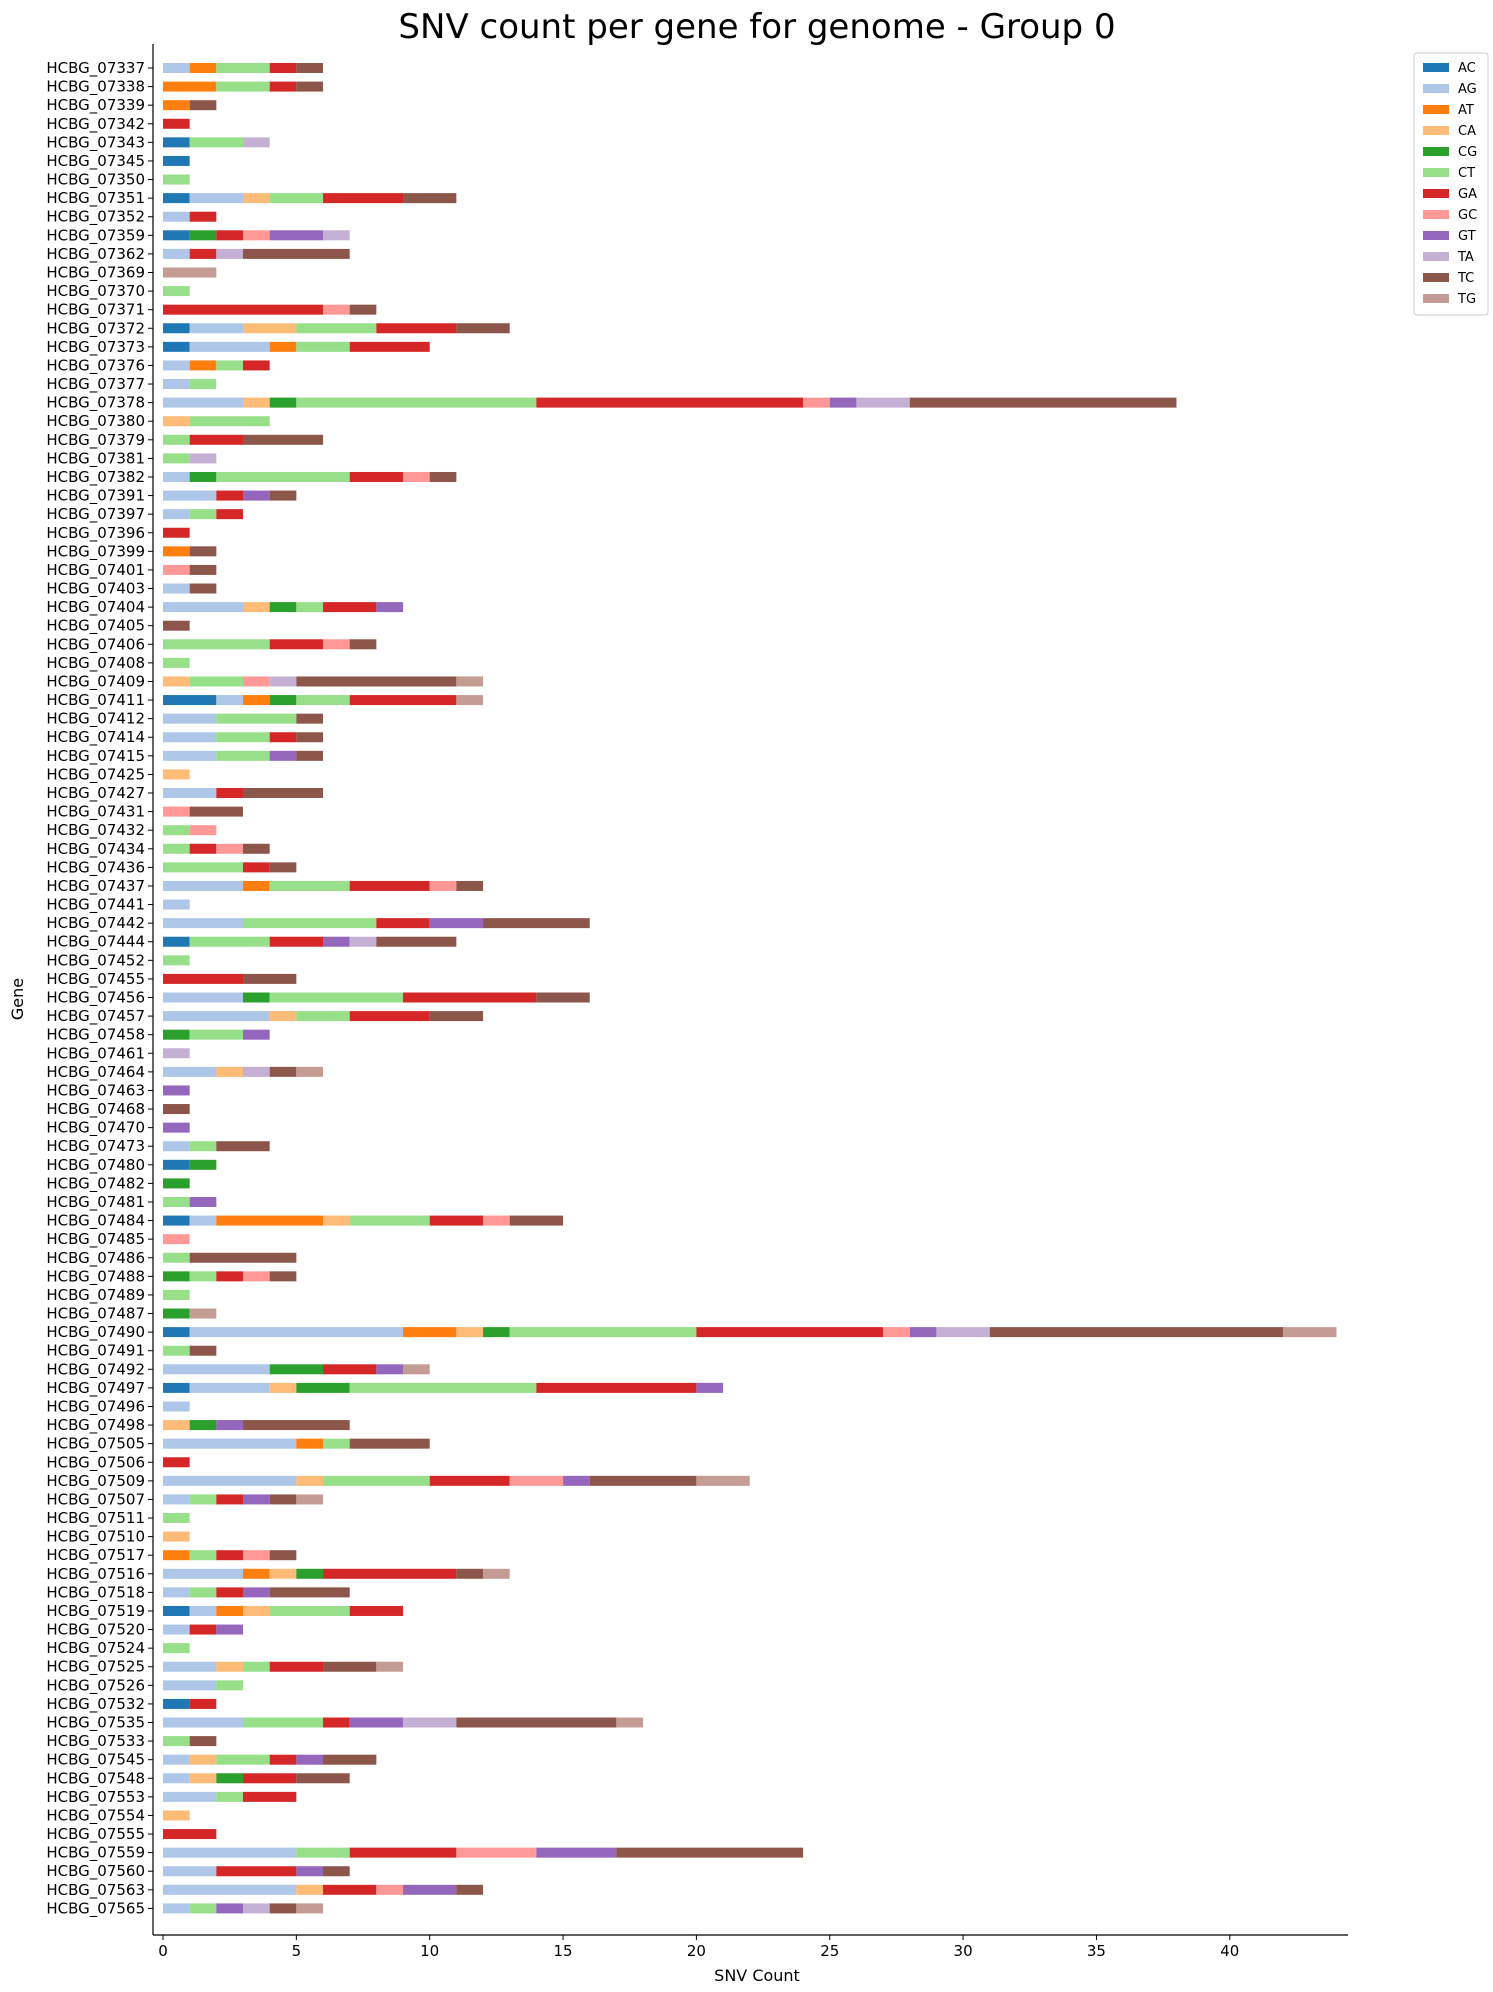 The width and height of the screenshot is (1493, 1992). I want to click on bar-segment-HCBG_07373-AG, so click(229, 346).